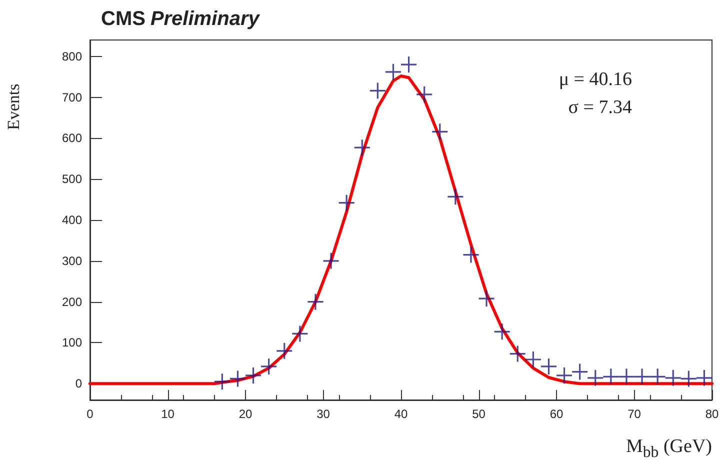  What do you see at coordinates (72, 220) in the screenshot?
I see `y-tick-label: 400` at bounding box center [72, 220].